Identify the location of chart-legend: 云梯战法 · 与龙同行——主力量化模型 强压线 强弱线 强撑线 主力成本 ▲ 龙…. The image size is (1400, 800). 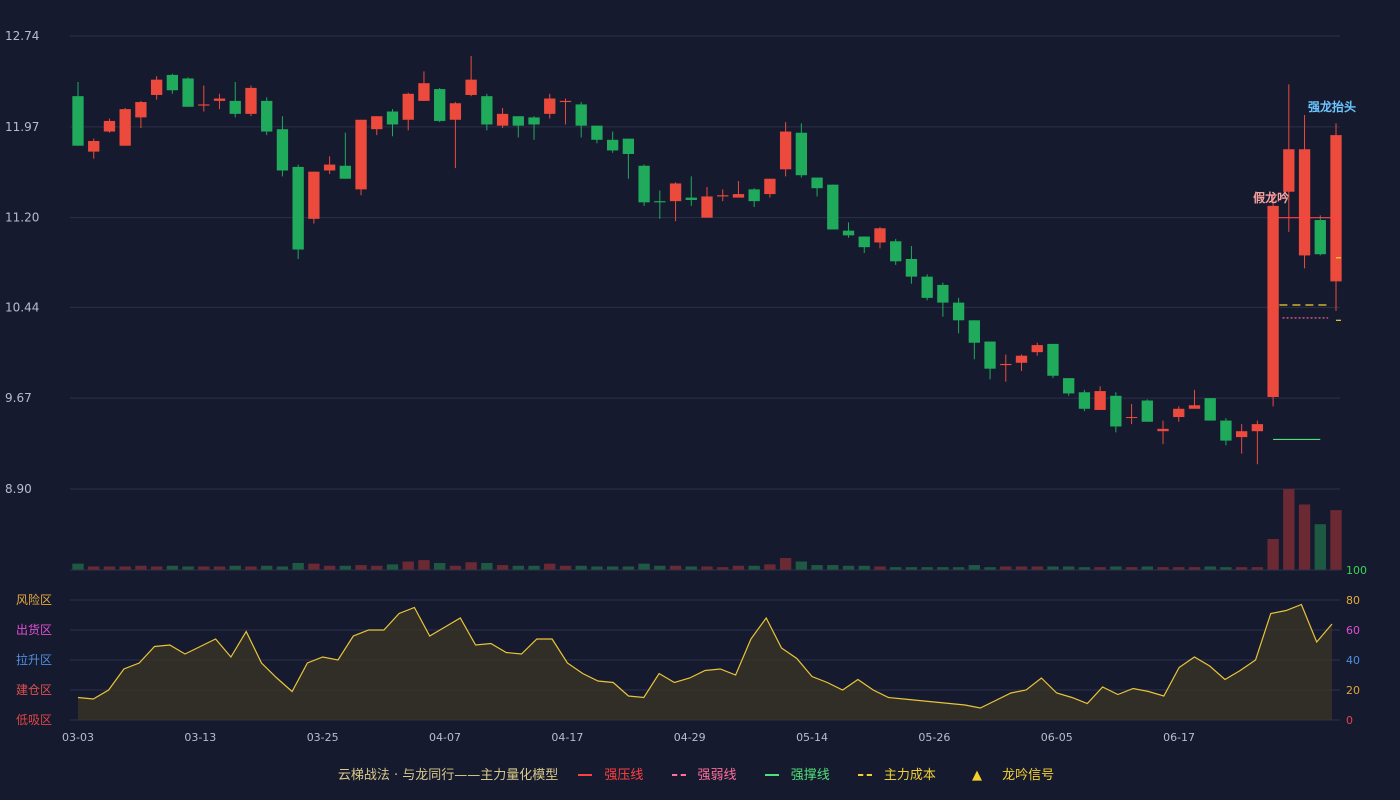
(700, 773).